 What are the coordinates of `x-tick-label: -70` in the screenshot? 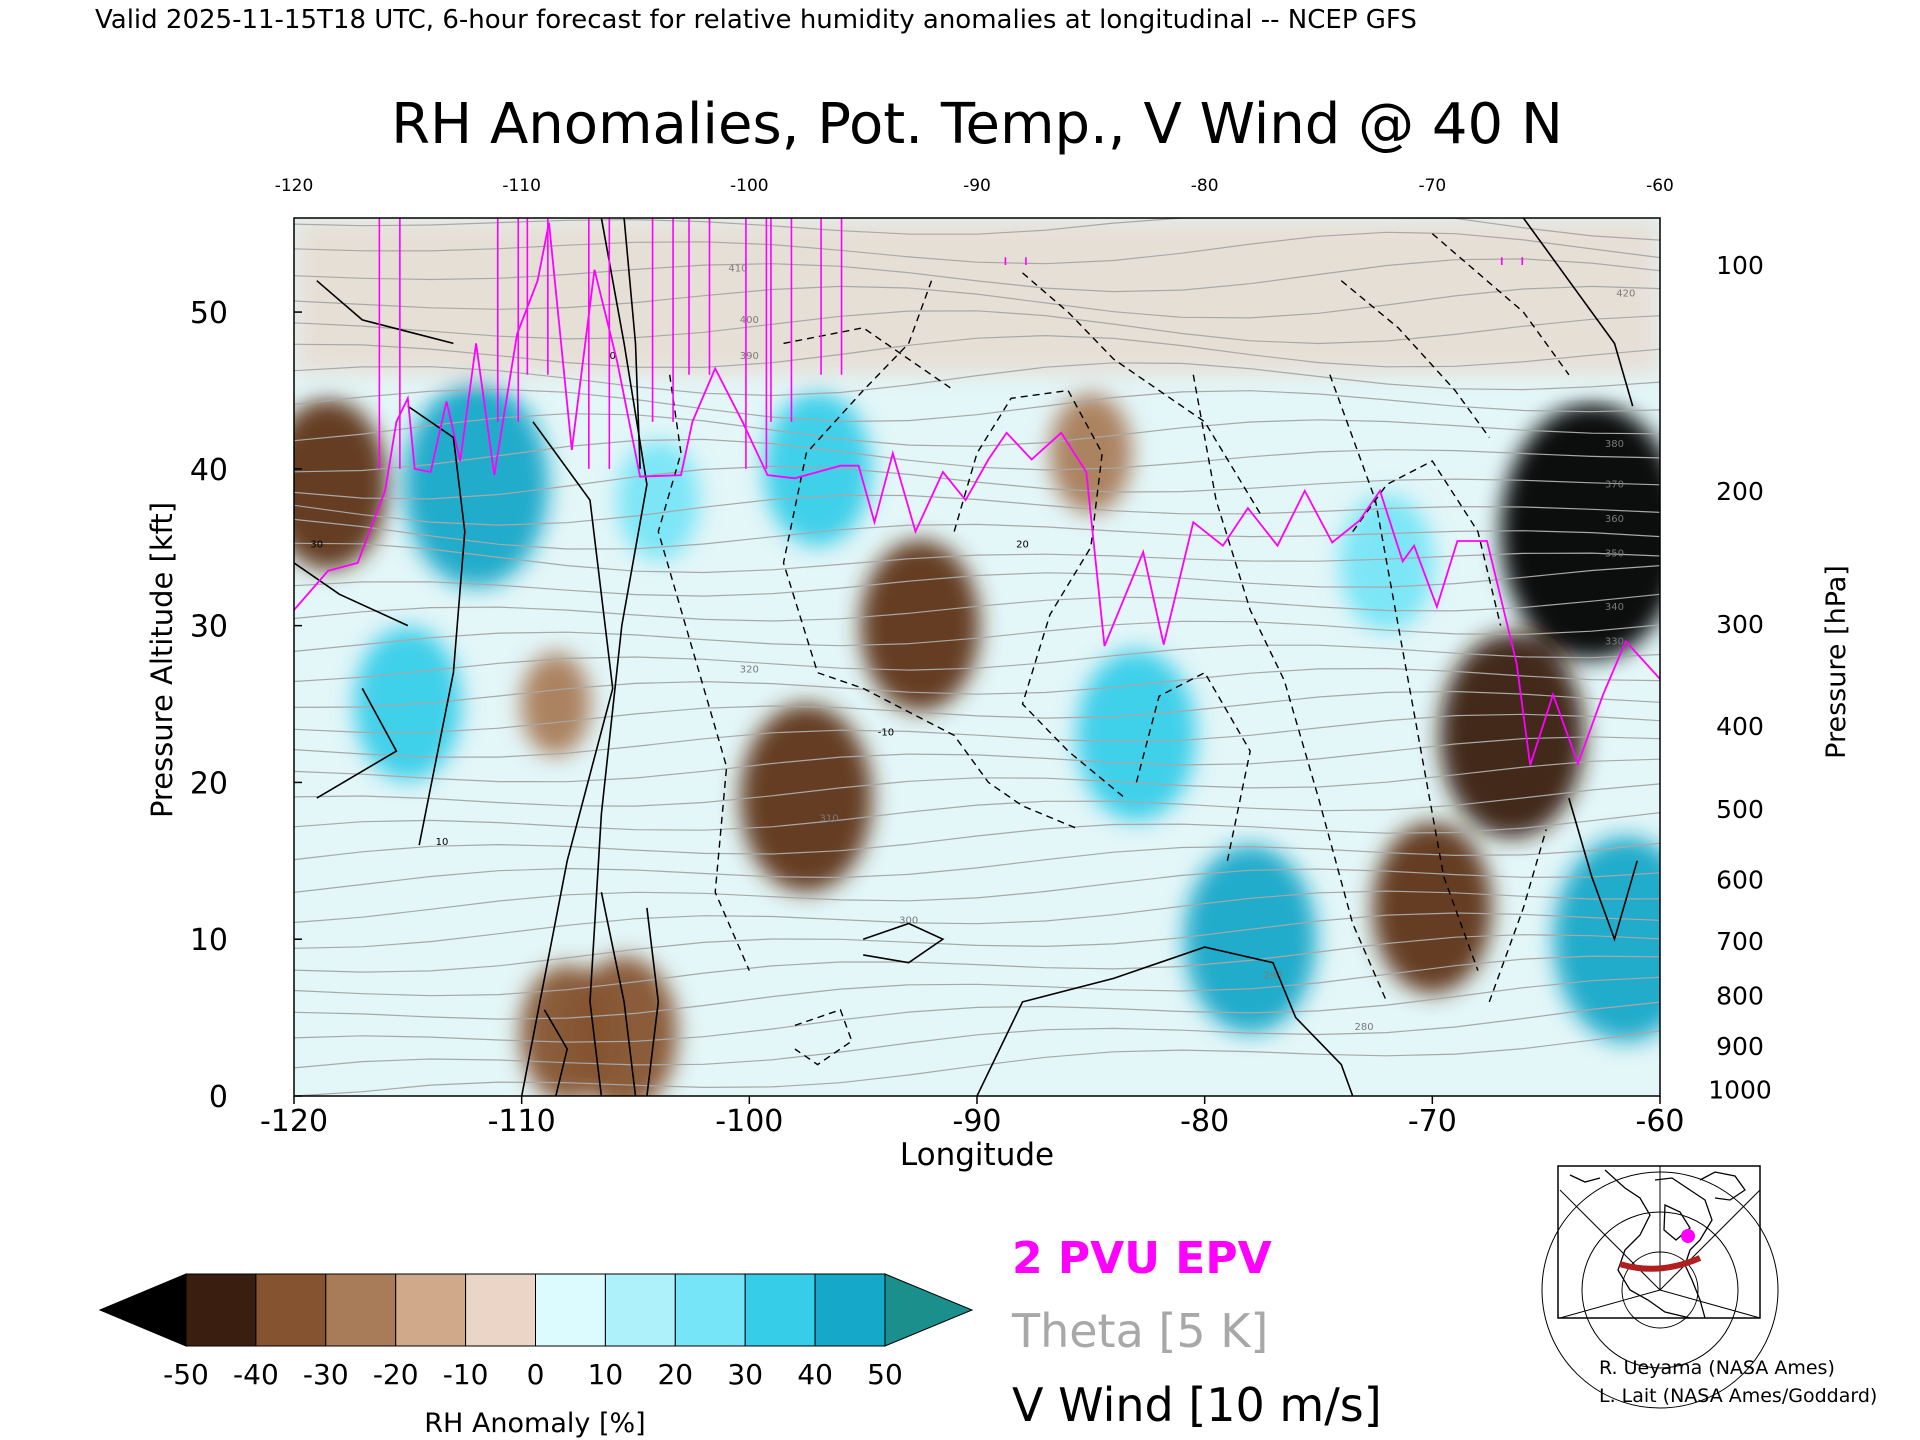 It's located at (1432, 1121).